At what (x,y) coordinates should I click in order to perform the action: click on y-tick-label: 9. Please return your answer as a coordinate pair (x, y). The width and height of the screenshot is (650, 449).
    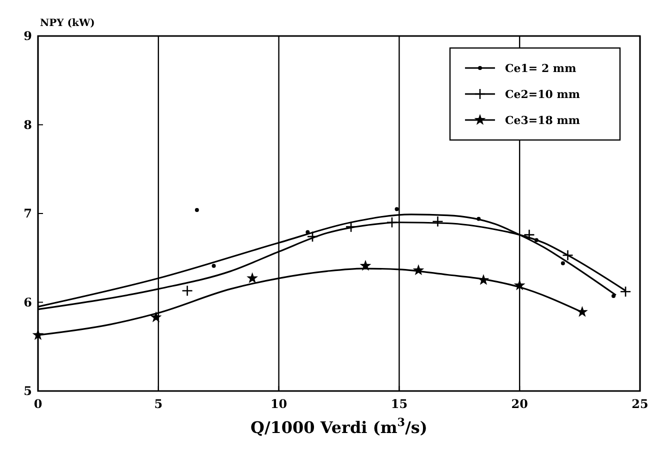
    Looking at the image, I should click on (28, 36).